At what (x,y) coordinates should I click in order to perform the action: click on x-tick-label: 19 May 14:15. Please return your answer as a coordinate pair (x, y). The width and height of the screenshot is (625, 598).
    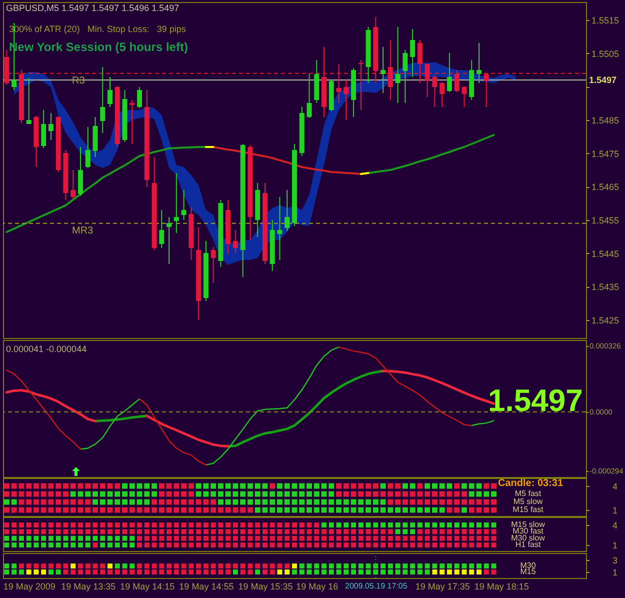
    Looking at the image, I should click on (147, 587).